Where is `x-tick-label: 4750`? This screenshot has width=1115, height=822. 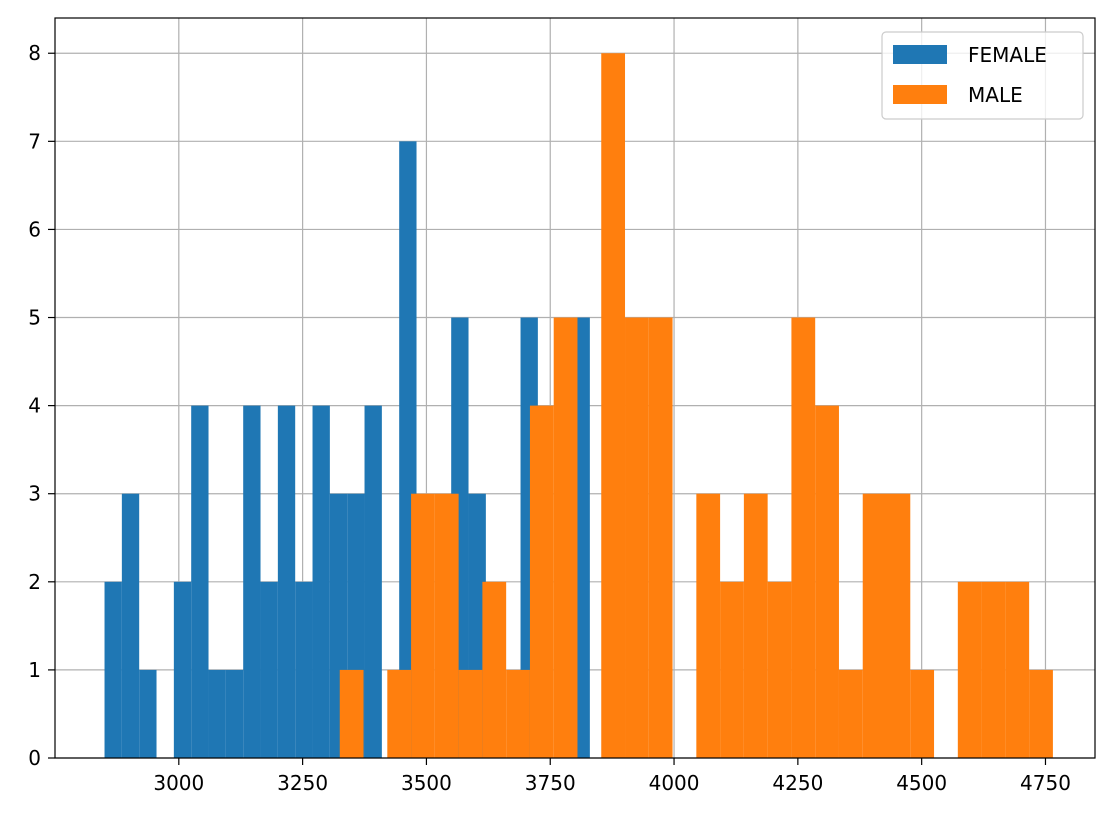 x-tick-label: 4750 is located at coordinates (1045, 783).